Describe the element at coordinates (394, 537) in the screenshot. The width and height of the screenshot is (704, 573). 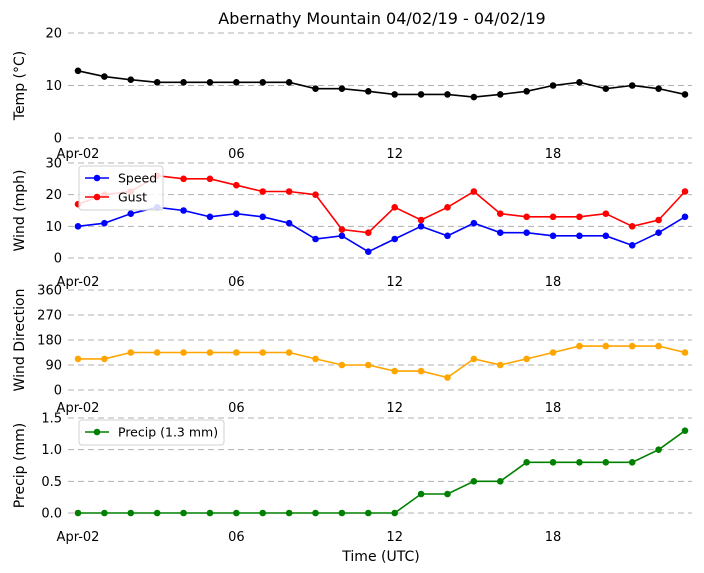
I see `x-tick-label: 12` at that location.